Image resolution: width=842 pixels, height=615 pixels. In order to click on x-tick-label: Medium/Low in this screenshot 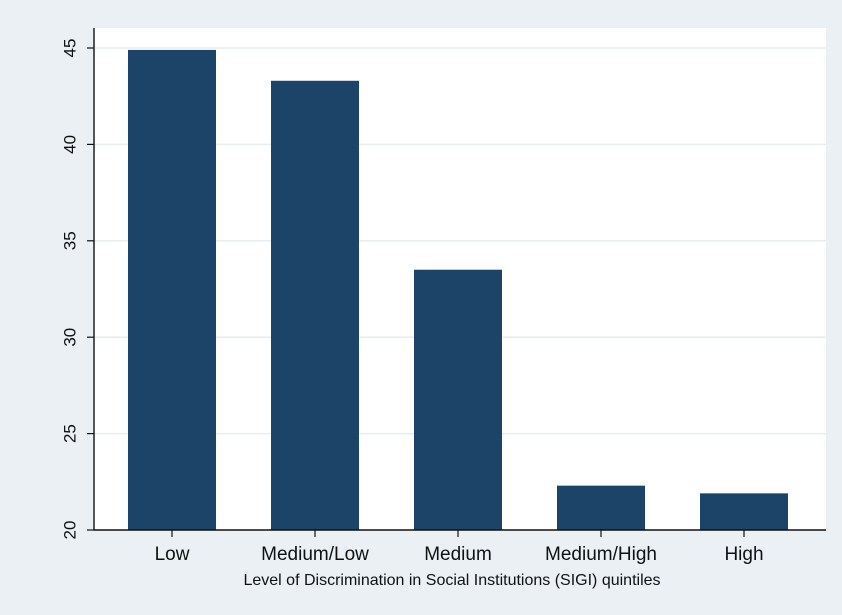, I will do `click(315, 554)`.